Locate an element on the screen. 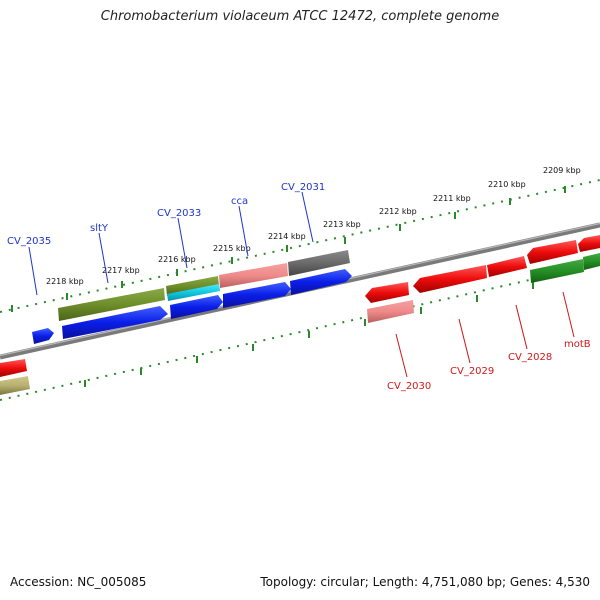 Image resolution: width=600 pixels, height=600 pixels. gene-cv2029 is located at coordinates (450, 279).